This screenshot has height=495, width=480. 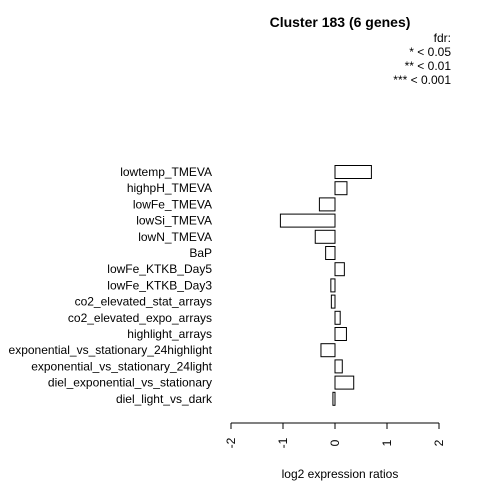 I want to click on bar-lowFe_TMEVA, so click(x=327, y=204).